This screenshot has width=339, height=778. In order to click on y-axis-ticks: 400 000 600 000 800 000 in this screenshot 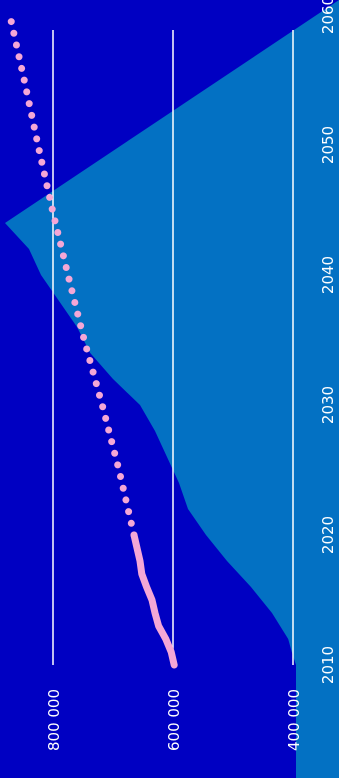, I will do `click(174, 720)`.